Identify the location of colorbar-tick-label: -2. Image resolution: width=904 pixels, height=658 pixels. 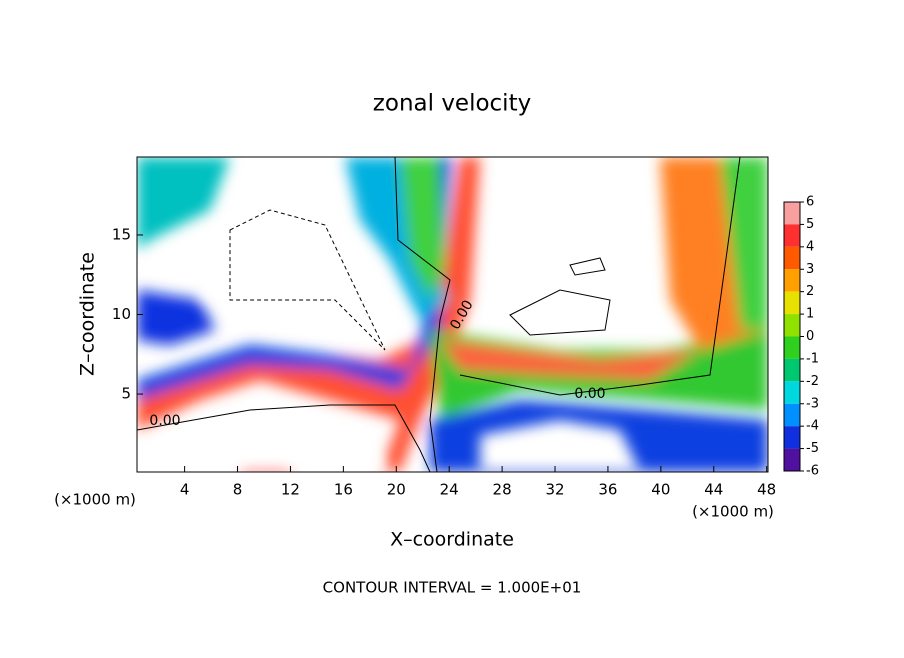
(812, 381).